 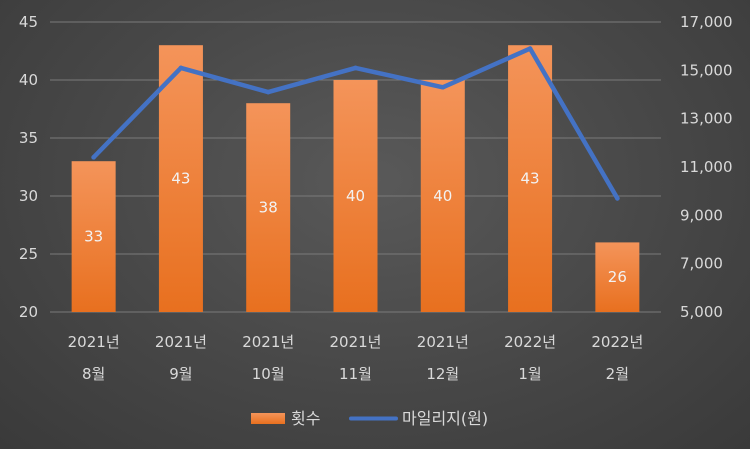 I want to click on legend-label-bar: 횟수, so click(x=305, y=418).